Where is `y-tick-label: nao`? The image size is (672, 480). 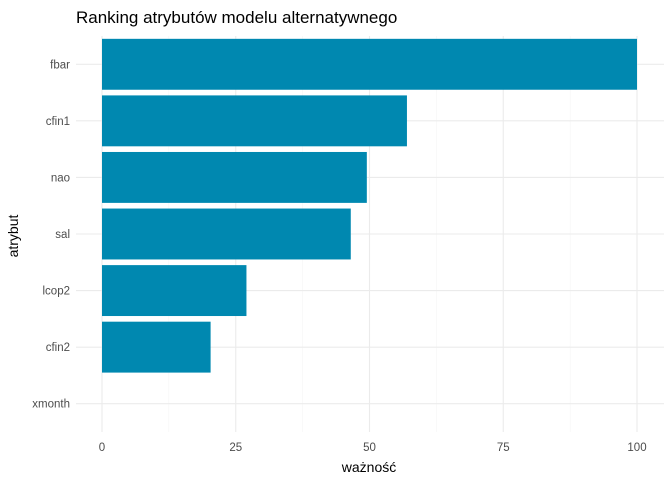 y-tick-label: nao is located at coordinates (60, 178).